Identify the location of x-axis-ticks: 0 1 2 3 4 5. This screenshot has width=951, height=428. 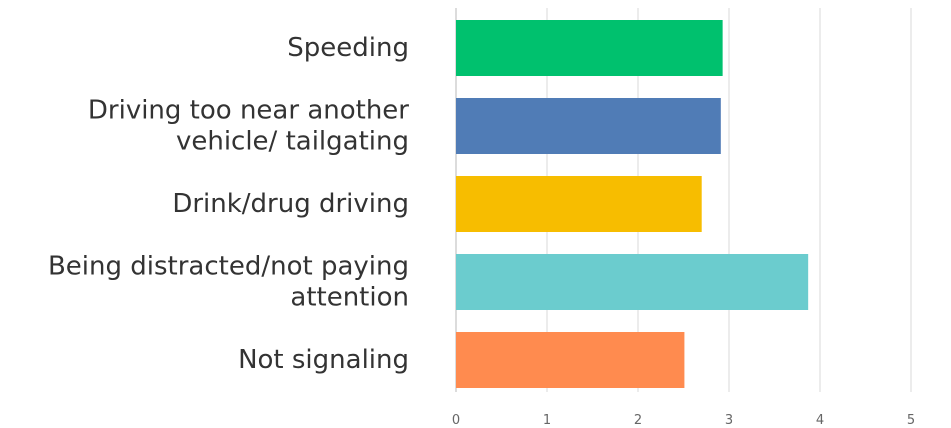
(683, 420).